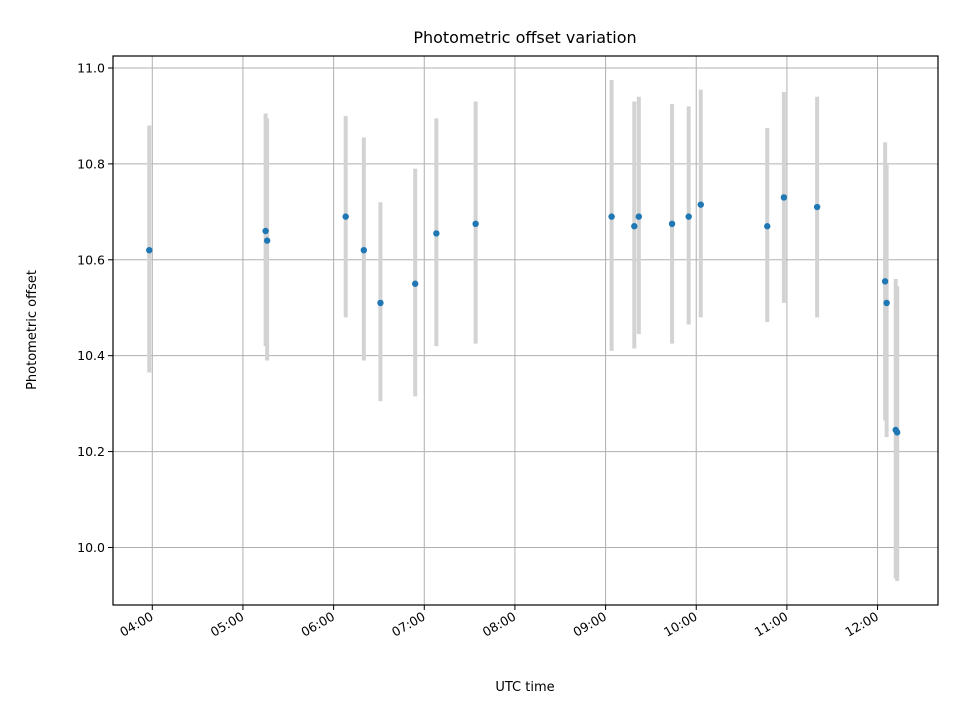 The height and width of the screenshot is (720, 960). What do you see at coordinates (91, 259) in the screenshot?
I see `y-tick-label: 10.6` at bounding box center [91, 259].